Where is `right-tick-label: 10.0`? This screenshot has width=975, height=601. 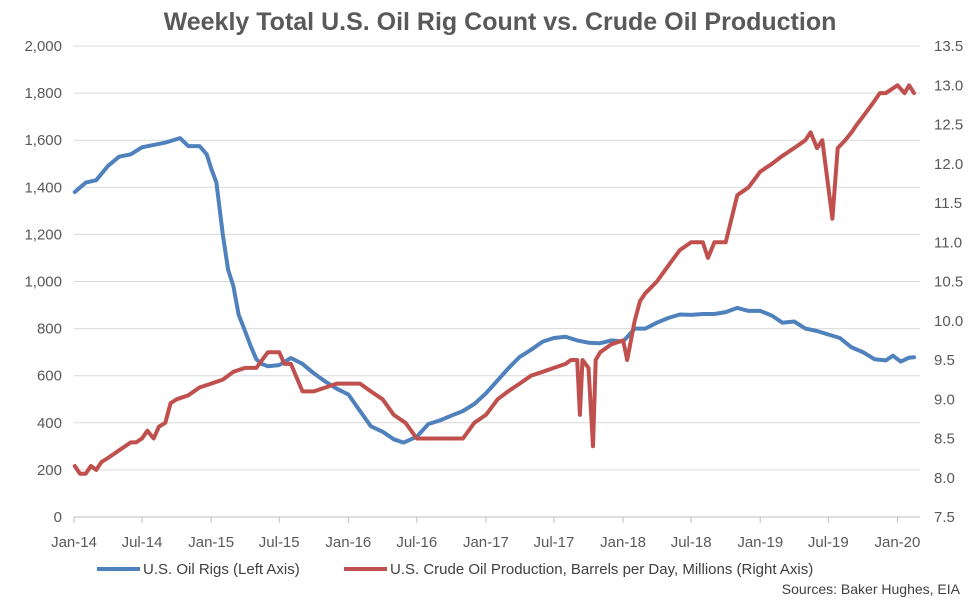
right-tick-label: 10.0 is located at coordinates (948, 321).